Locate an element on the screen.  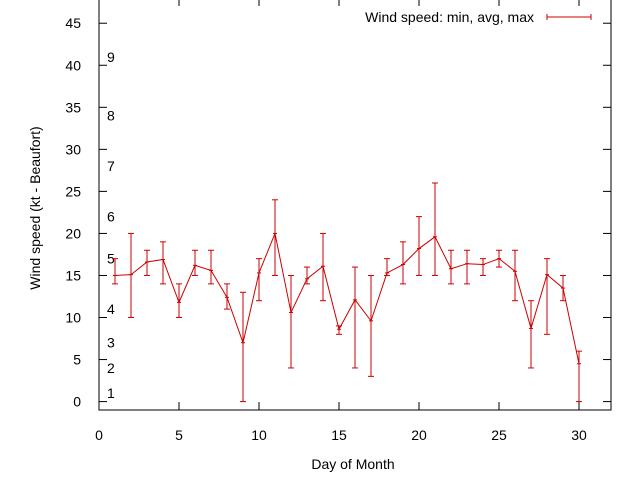
beaufort-label: 7 is located at coordinates (111, 166).